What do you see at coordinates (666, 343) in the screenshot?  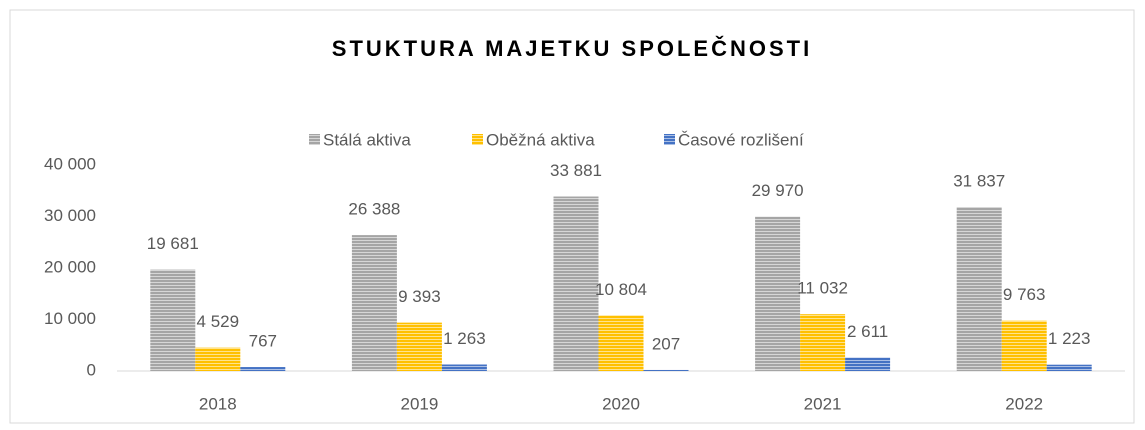 I see `value-label: 207` at bounding box center [666, 343].